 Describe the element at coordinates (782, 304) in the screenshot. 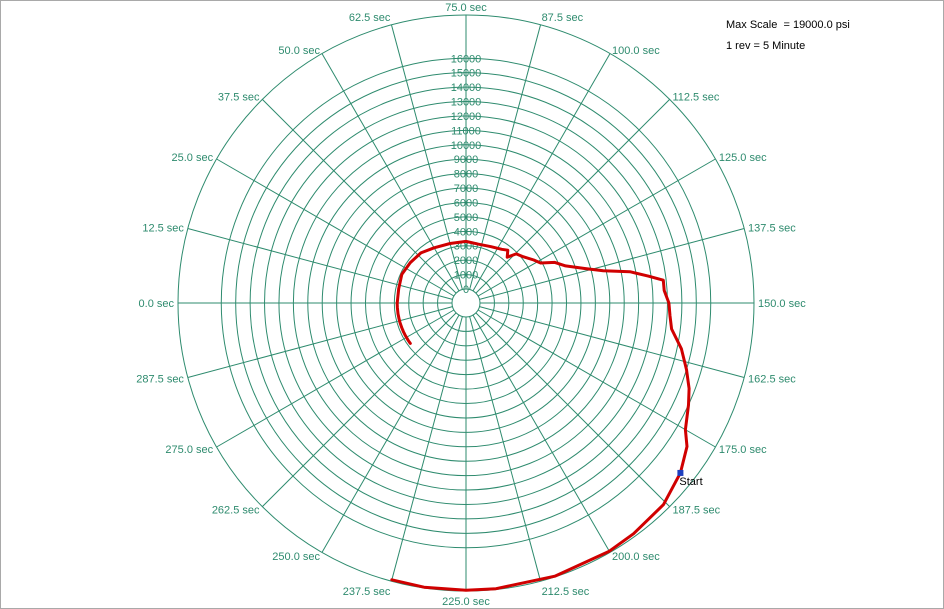

I see `angle-tick-label: 150.0 sec` at that location.